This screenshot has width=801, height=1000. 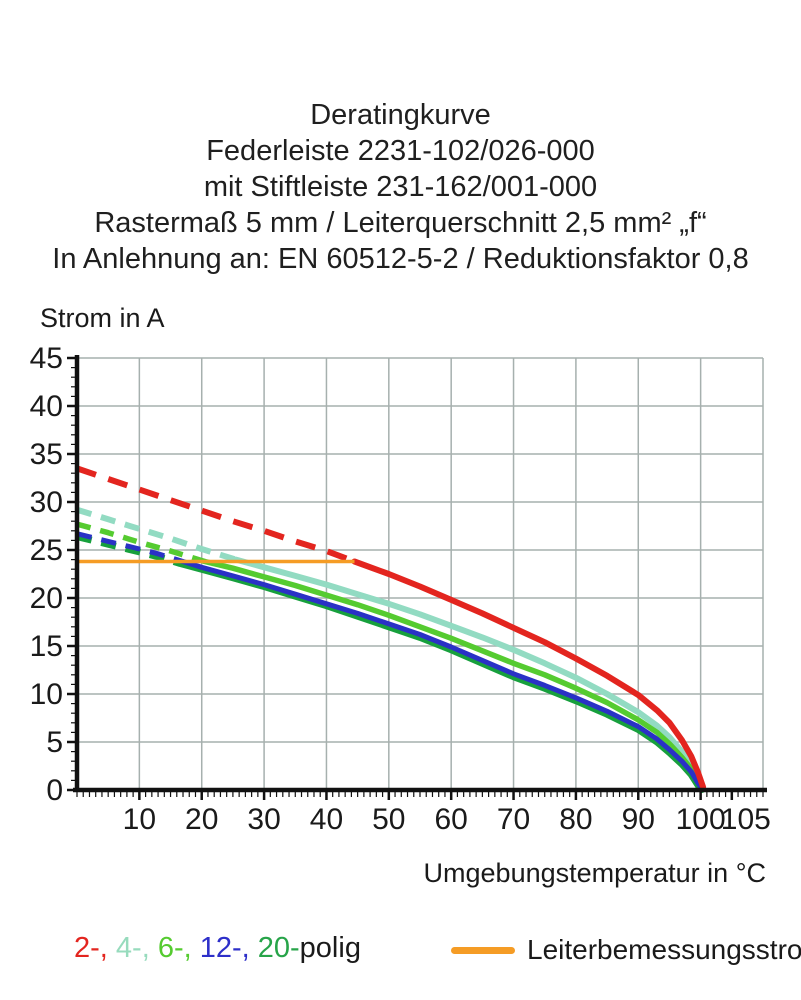 I want to click on legend-poles: 2-, 4-, 6-, 12-, 20-polig, so click(x=217, y=948).